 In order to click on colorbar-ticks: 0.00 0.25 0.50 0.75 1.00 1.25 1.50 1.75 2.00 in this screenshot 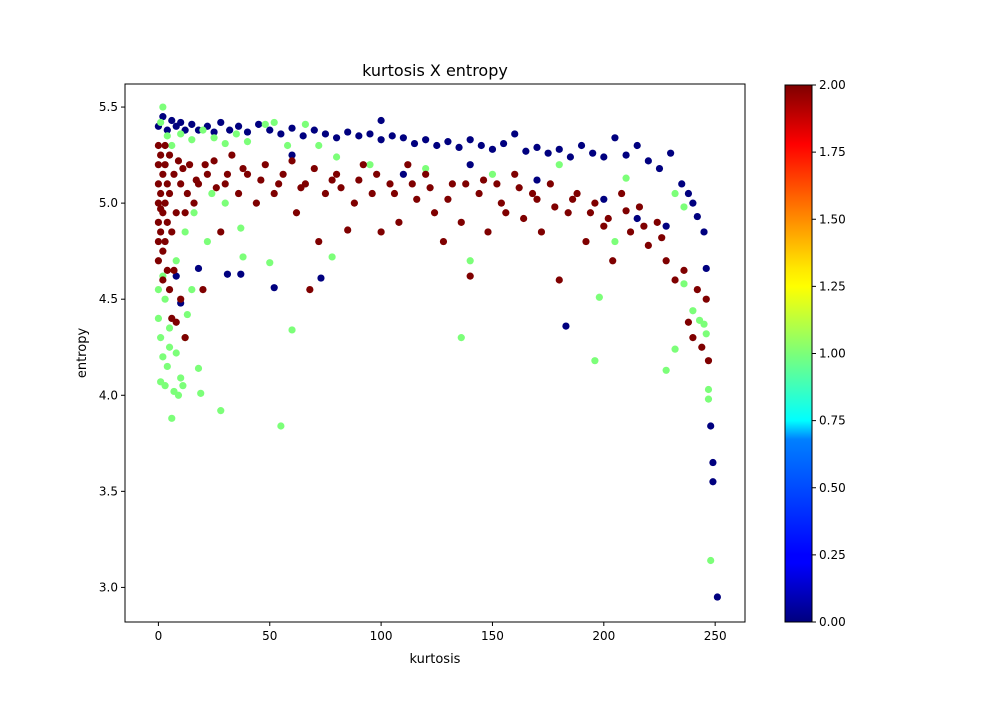, I will do `click(829, 353)`.